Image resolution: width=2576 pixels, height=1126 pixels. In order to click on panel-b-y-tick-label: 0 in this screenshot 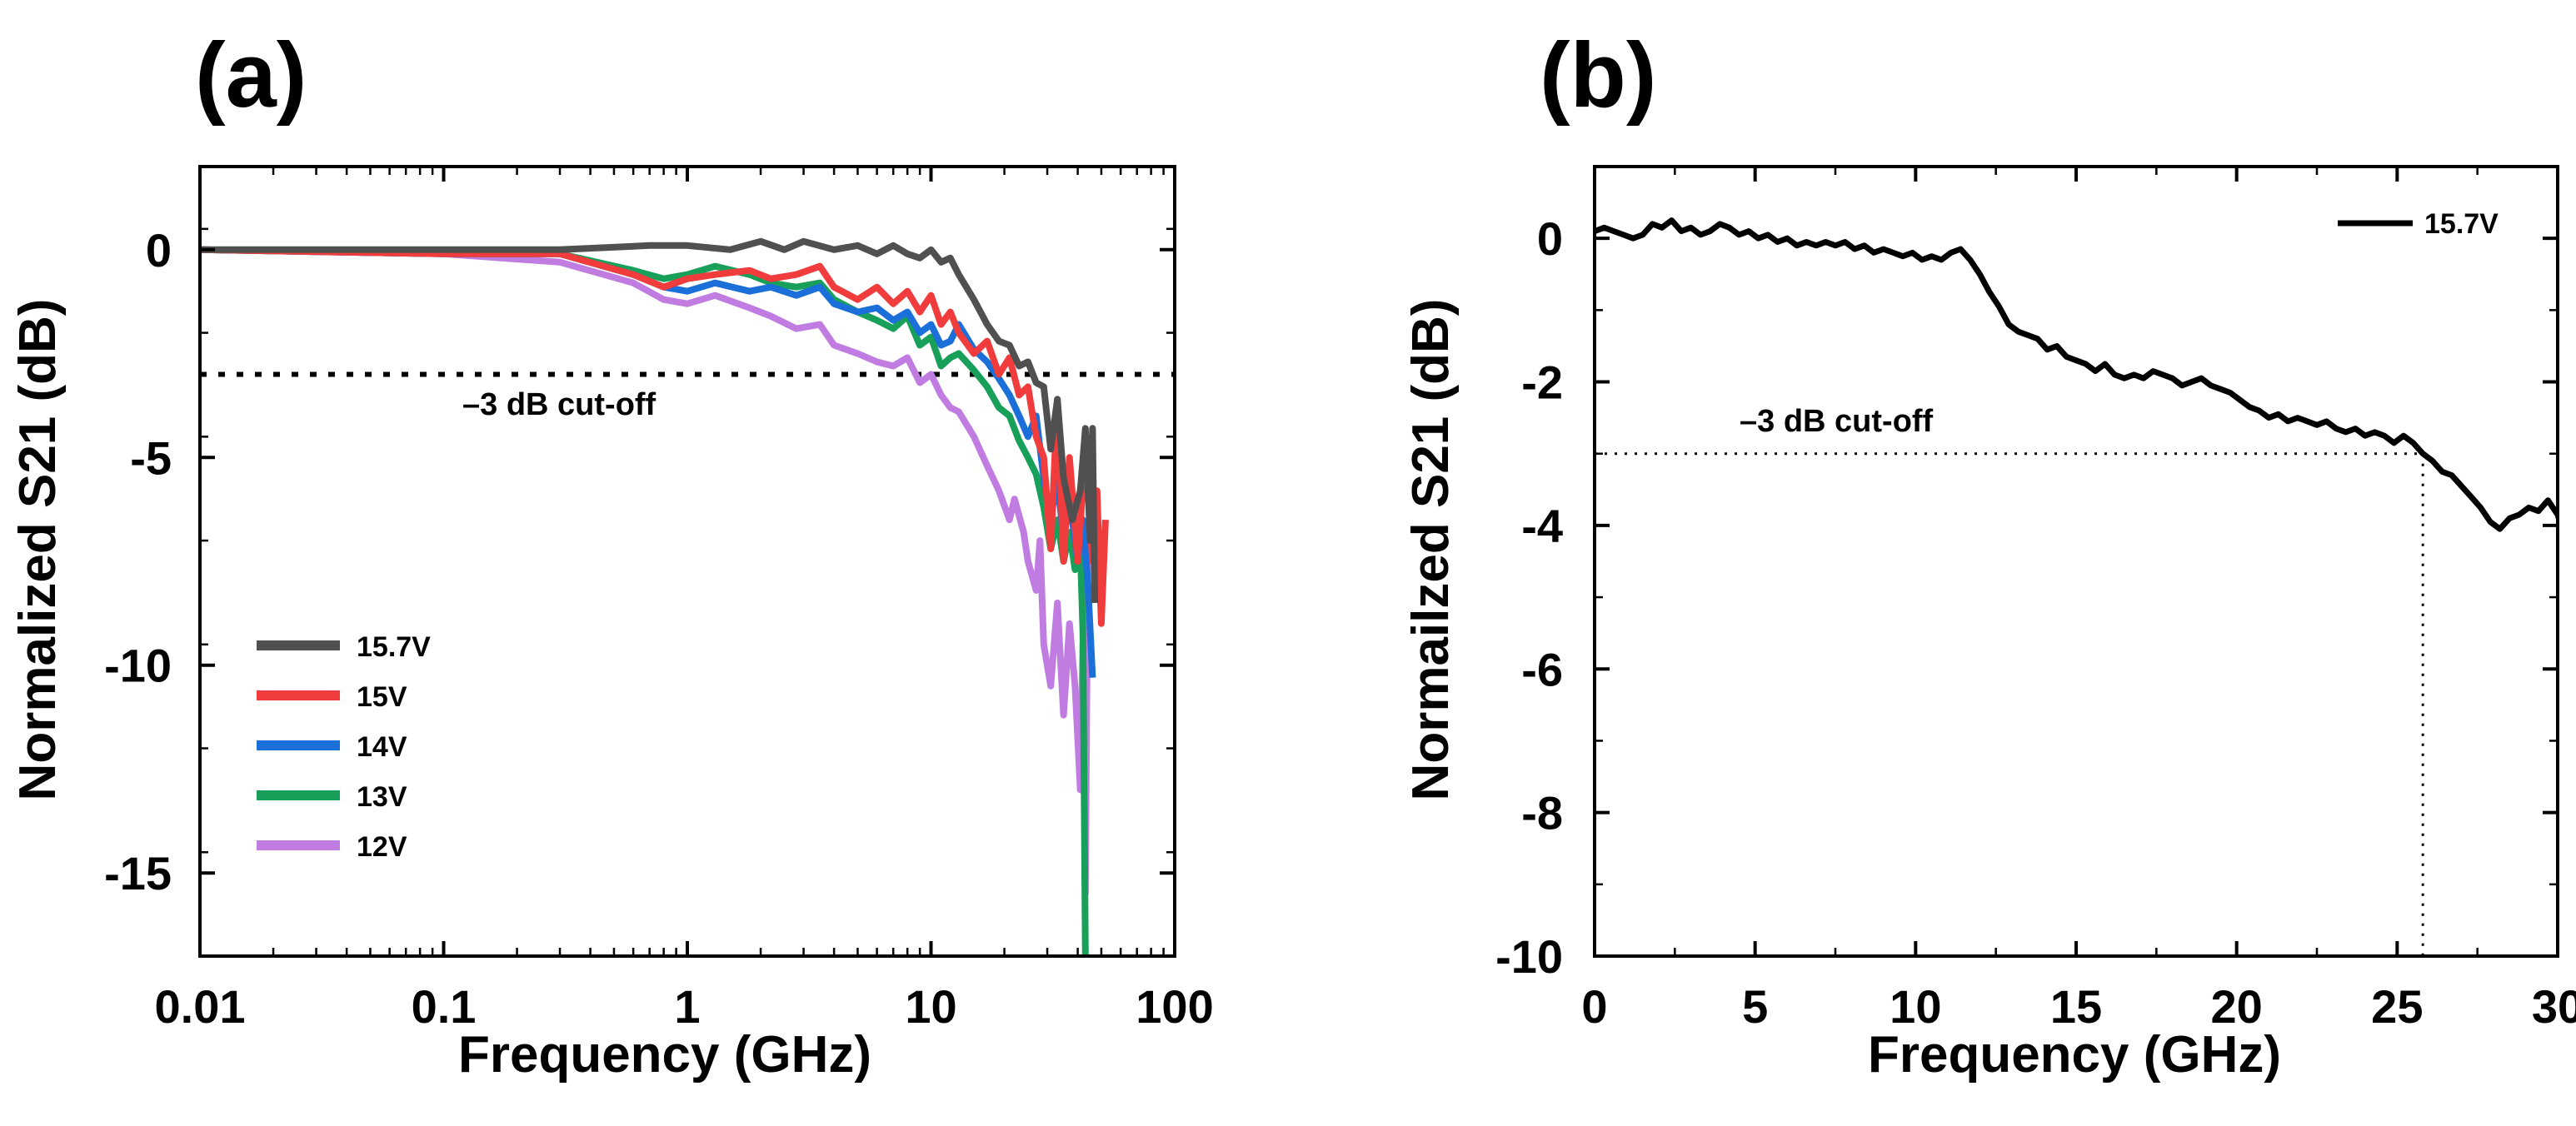, I will do `click(1550, 238)`.